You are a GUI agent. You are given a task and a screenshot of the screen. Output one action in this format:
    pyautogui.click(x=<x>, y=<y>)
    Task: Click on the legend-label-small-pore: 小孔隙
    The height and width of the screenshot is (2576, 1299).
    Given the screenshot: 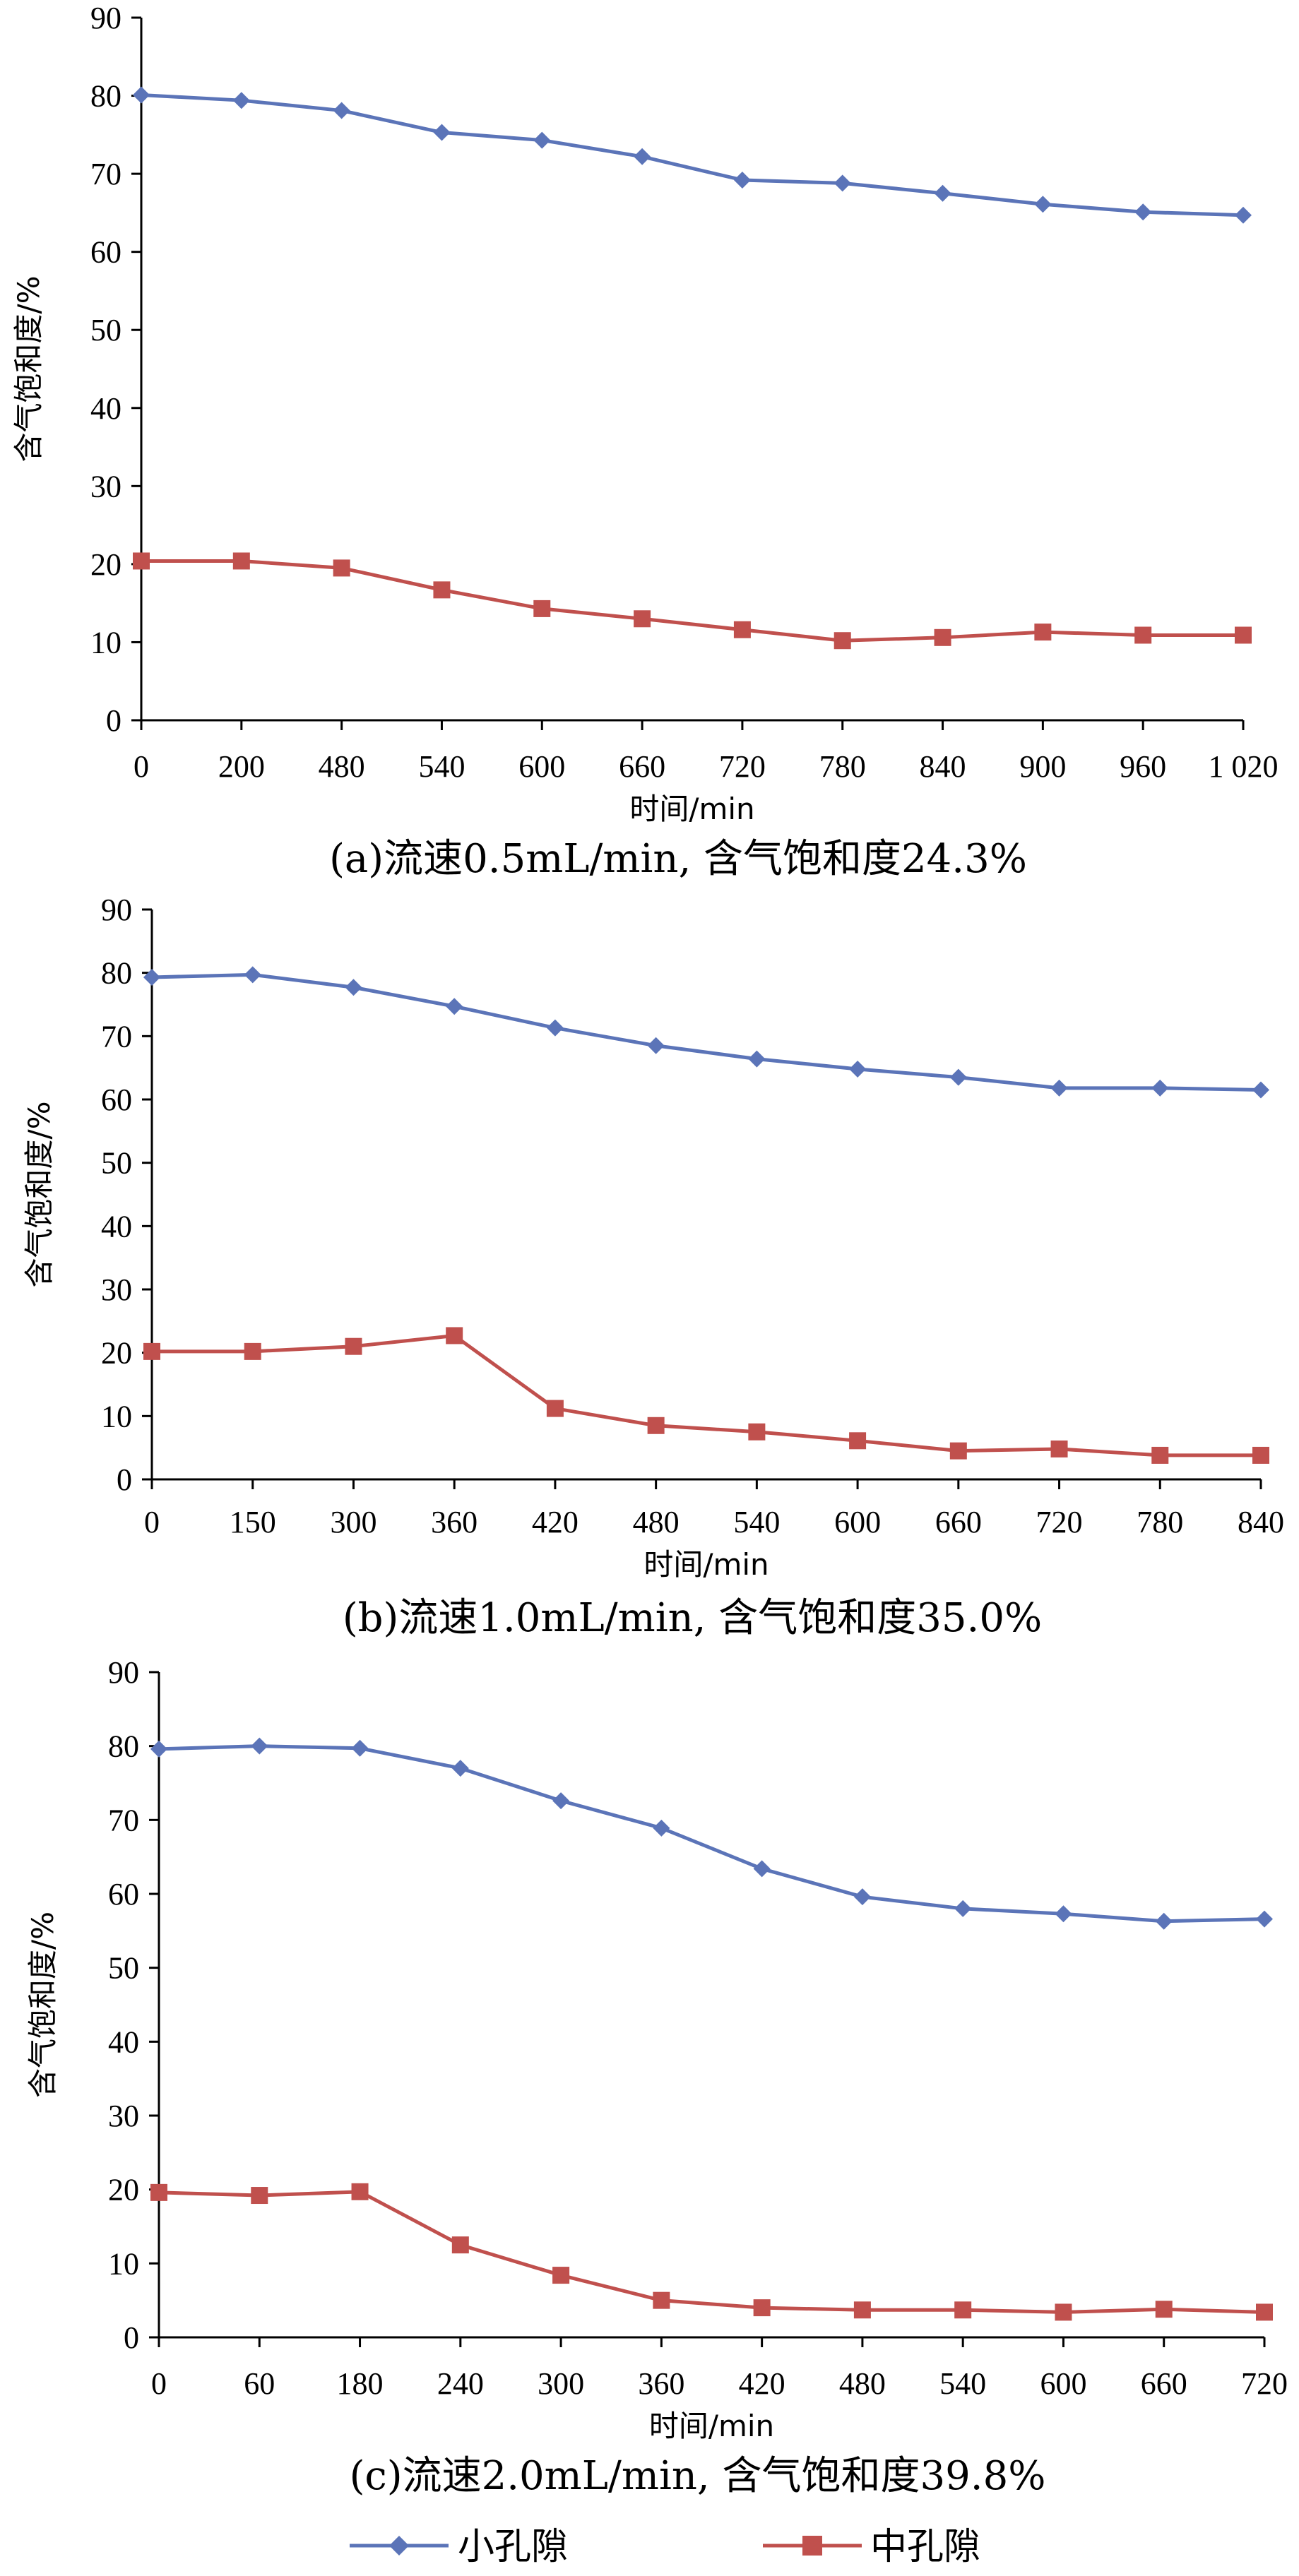 What is the action you would take?
    pyautogui.click(x=513, y=2547)
    